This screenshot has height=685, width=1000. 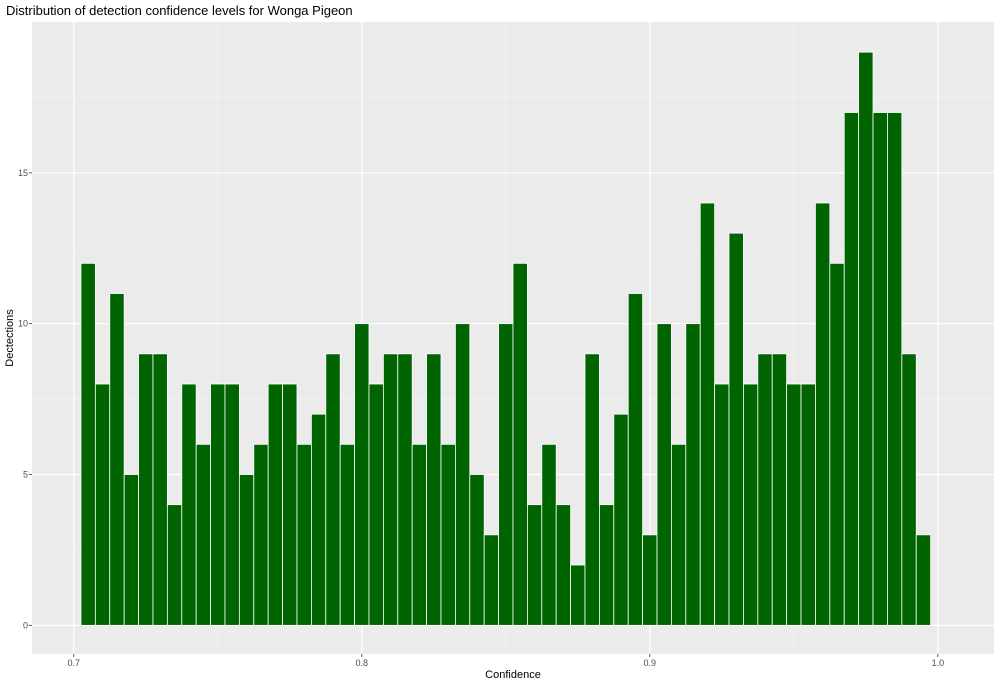 I want to click on y-tick-label: 10, so click(x=23, y=324).